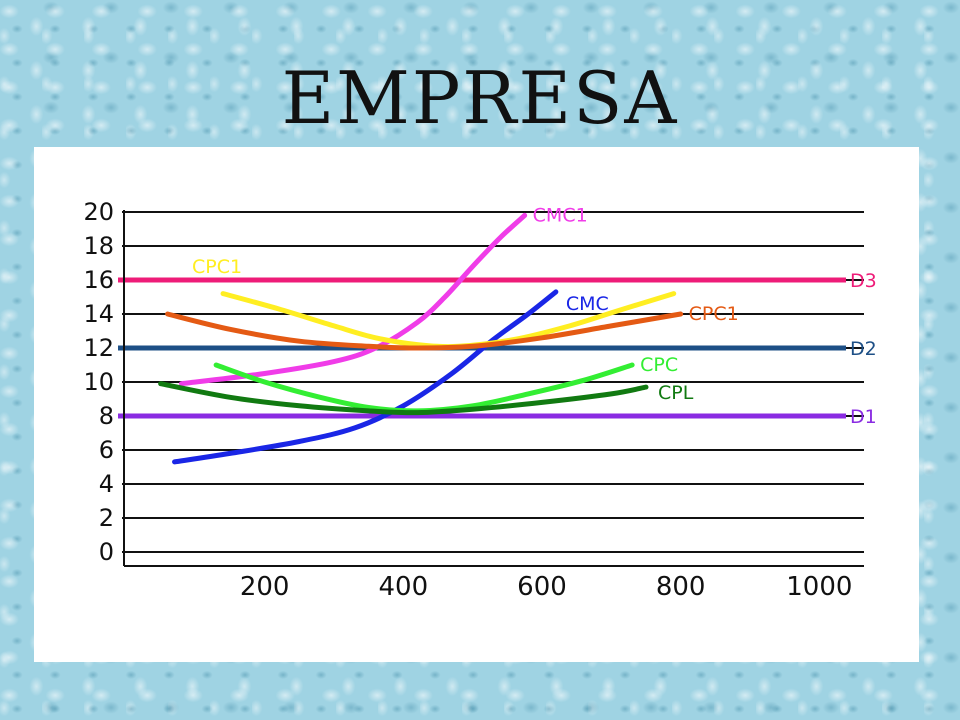  Describe the element at coordinates (819, 587) in the screenshot. I see `x-tick-label: 1000` at that location.